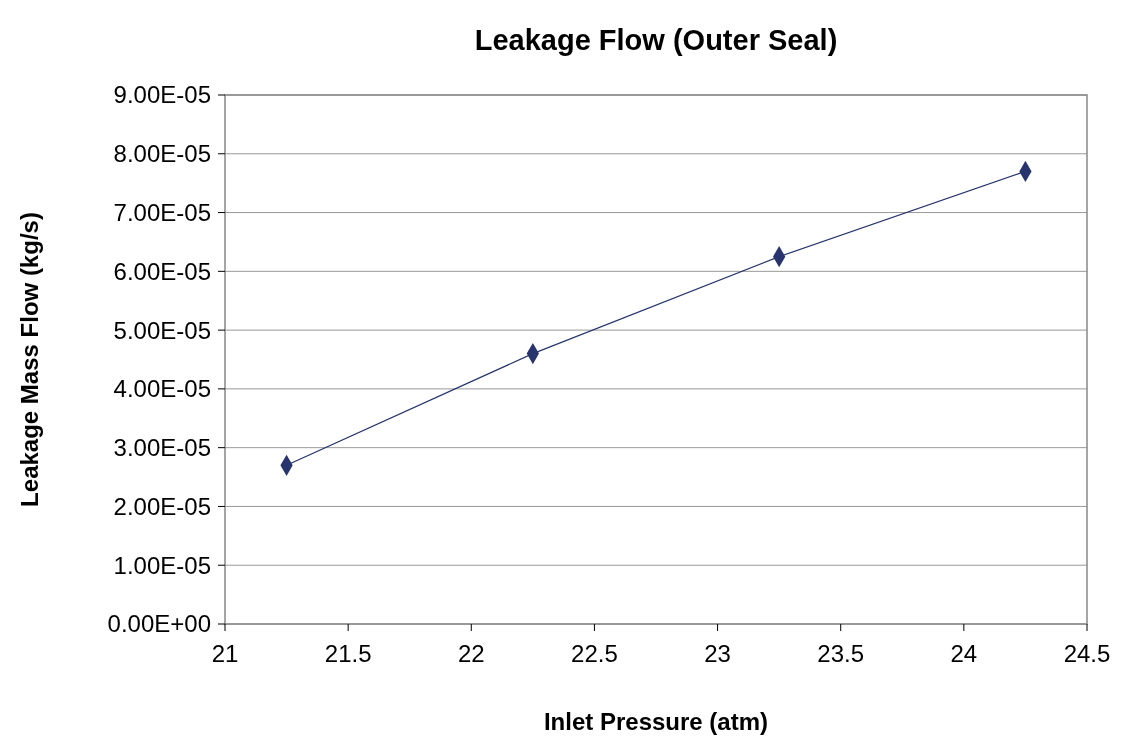 The image size is (1126, 742). I want to click on x-tick-label: 21.5, so click(348, 653).